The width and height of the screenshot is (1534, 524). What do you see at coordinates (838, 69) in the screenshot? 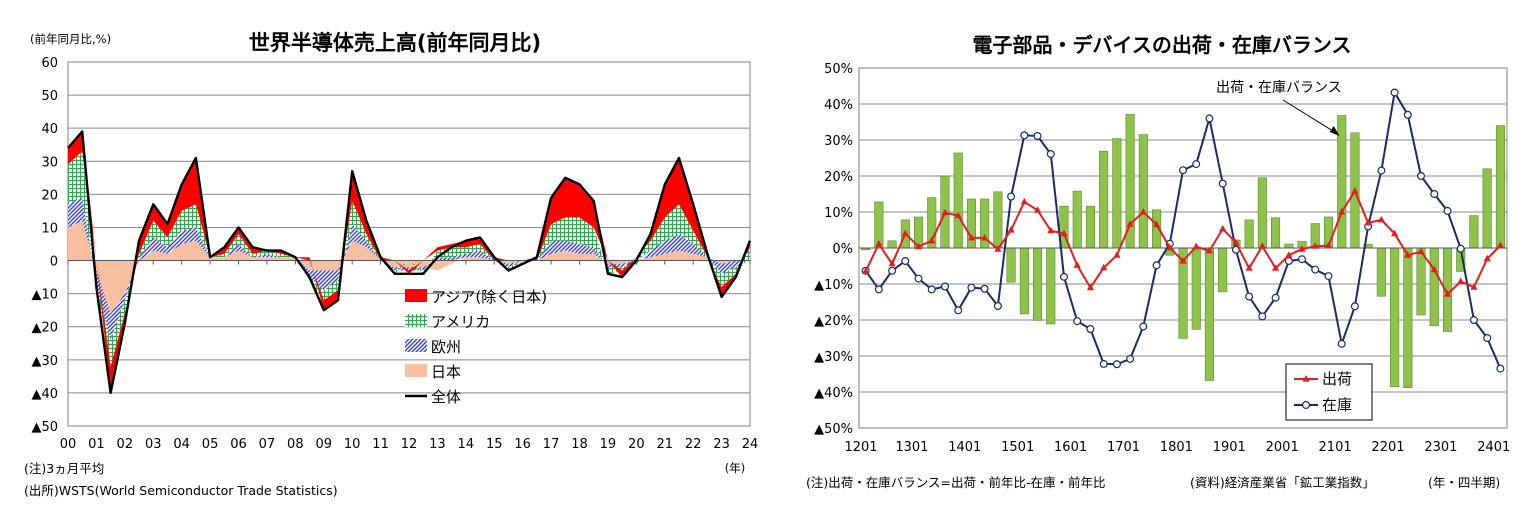
I see `right-y-tick-label: 50%` at bounding box center [838, 69].